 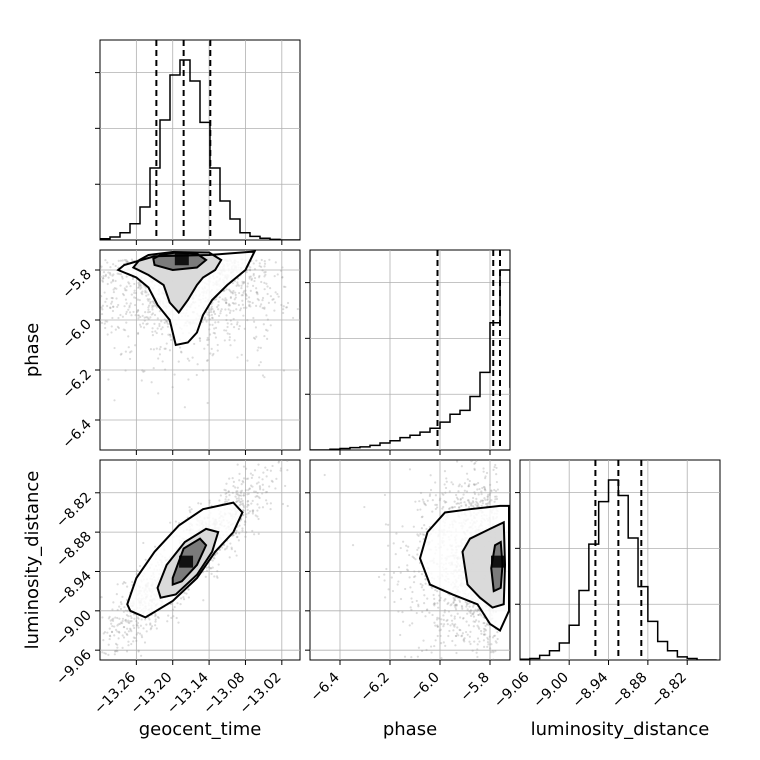 I want to click on y-tick-label-luminosity-distance: −8.94, so click(x=74, y=589).